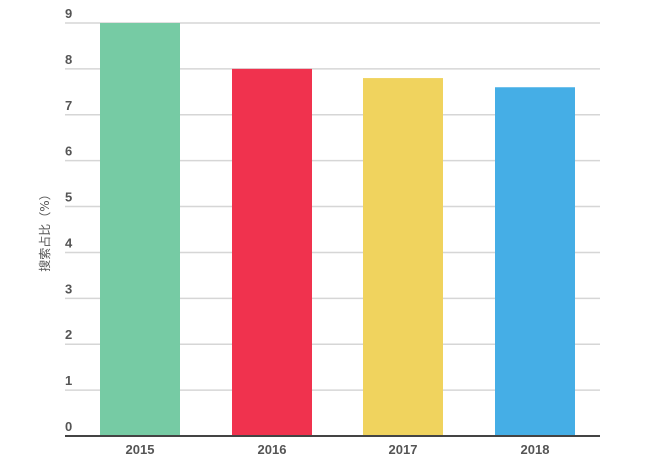 This screenshot has width=650, height=461. What do you see at coordinates (68, 380) in the screenshot?
I see `y-tick-label: 1` at bounding box center [68, 380].